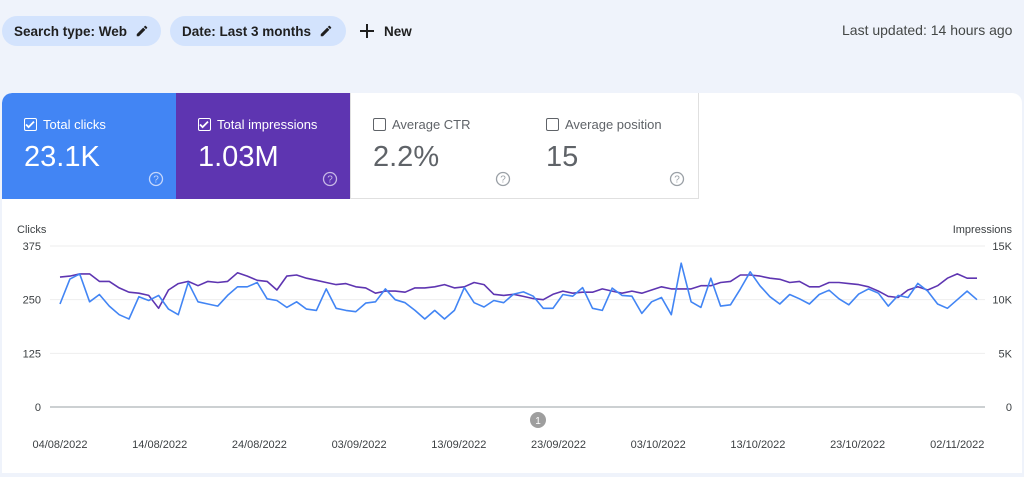  I want to click on left-tick-label: 125, so click(32, 354).